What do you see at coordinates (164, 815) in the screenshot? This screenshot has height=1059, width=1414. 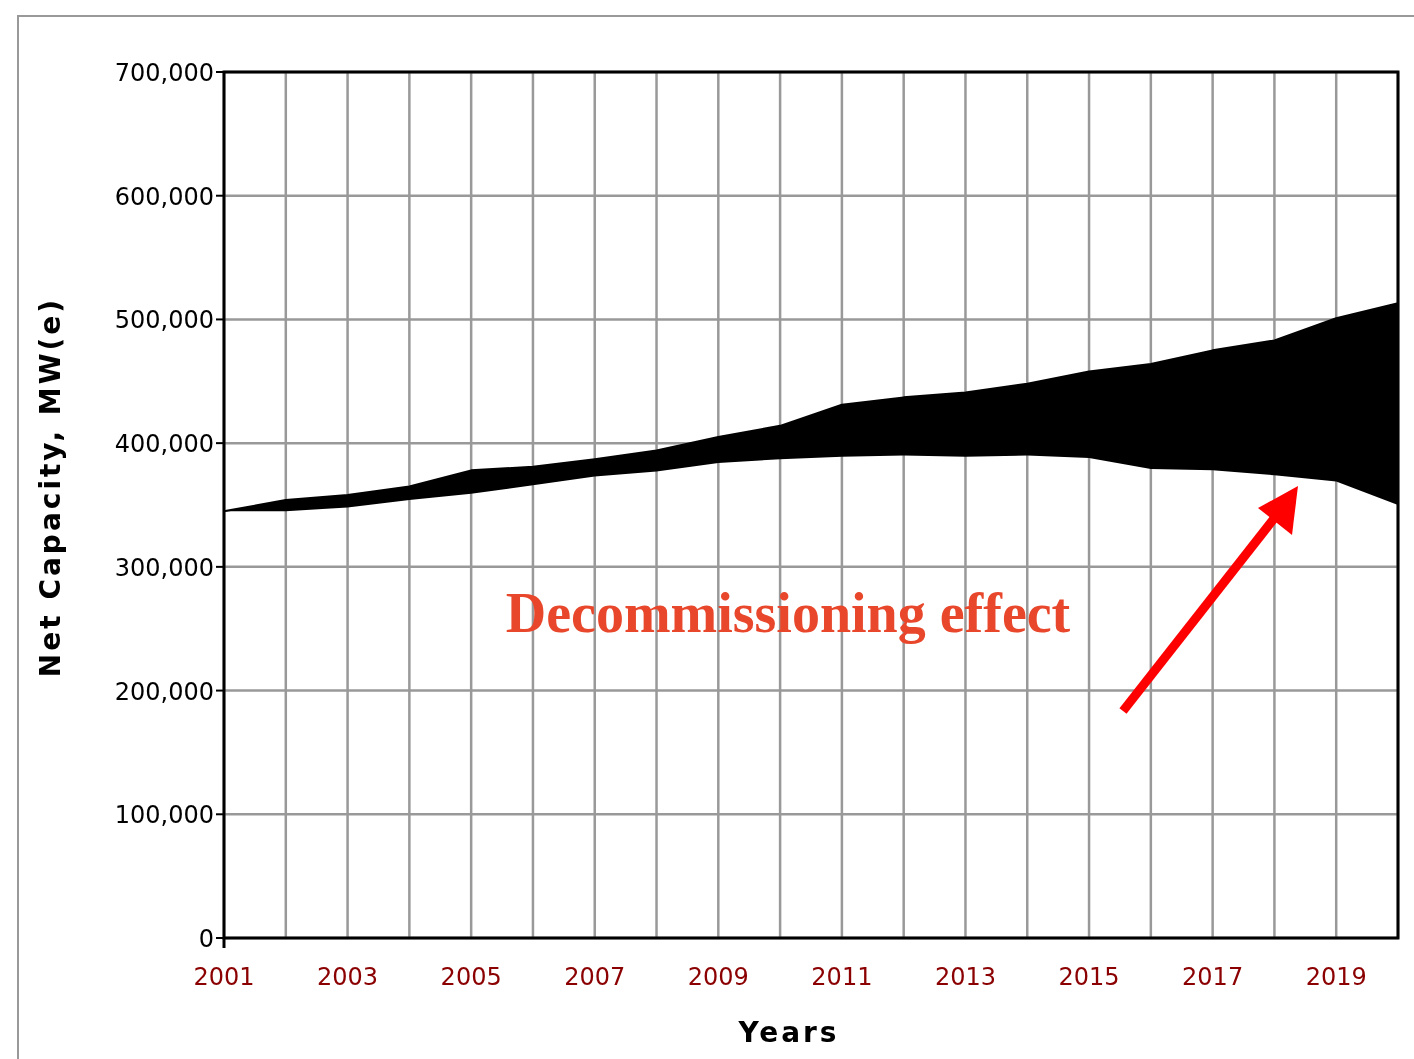 I see `y-tick-label: 100,000` at bounding box center [164, 815].